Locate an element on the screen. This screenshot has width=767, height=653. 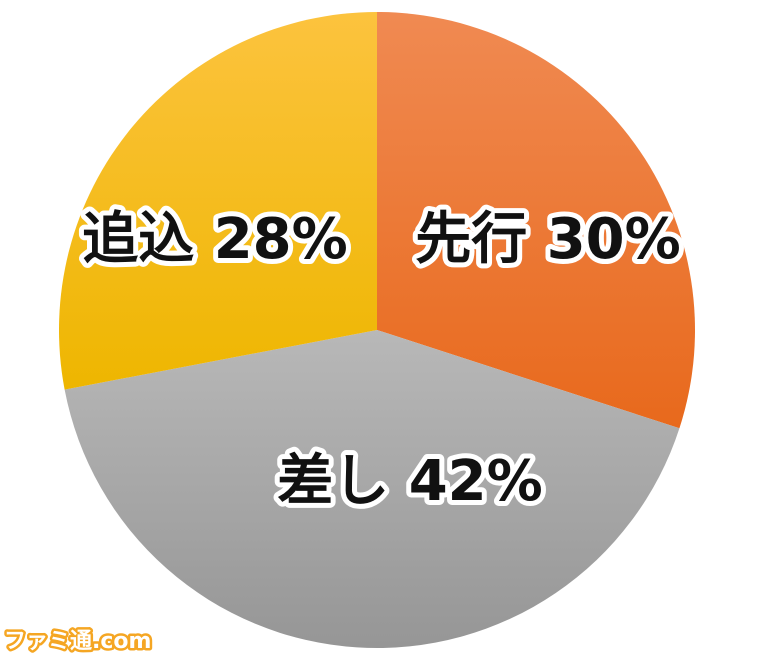
slice-label-sashi: 差し 42% is located at coordinates (410, 481).